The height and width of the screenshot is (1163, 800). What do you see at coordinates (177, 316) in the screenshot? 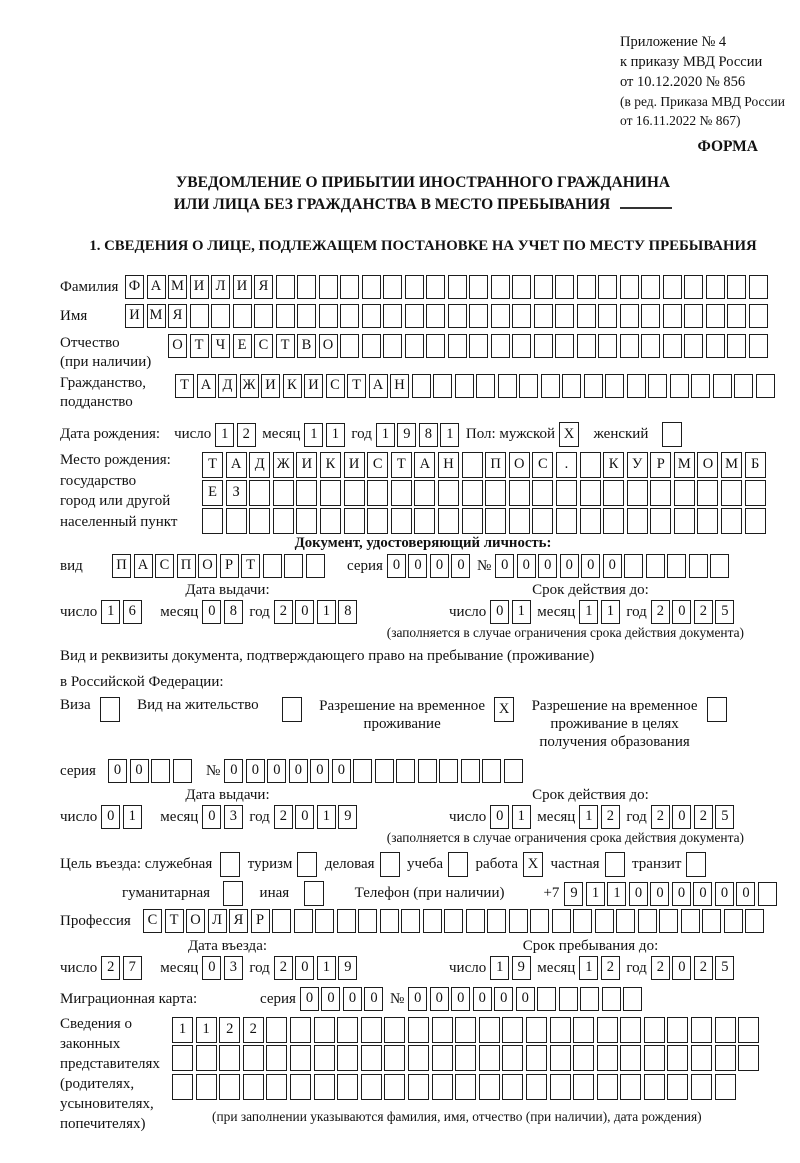
I see `firstname-cell: Я` at bounding box center [177, 316].